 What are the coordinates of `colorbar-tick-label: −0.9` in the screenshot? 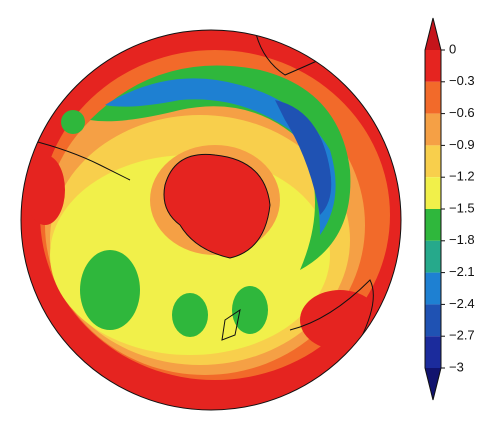 It's located at (462, 144).